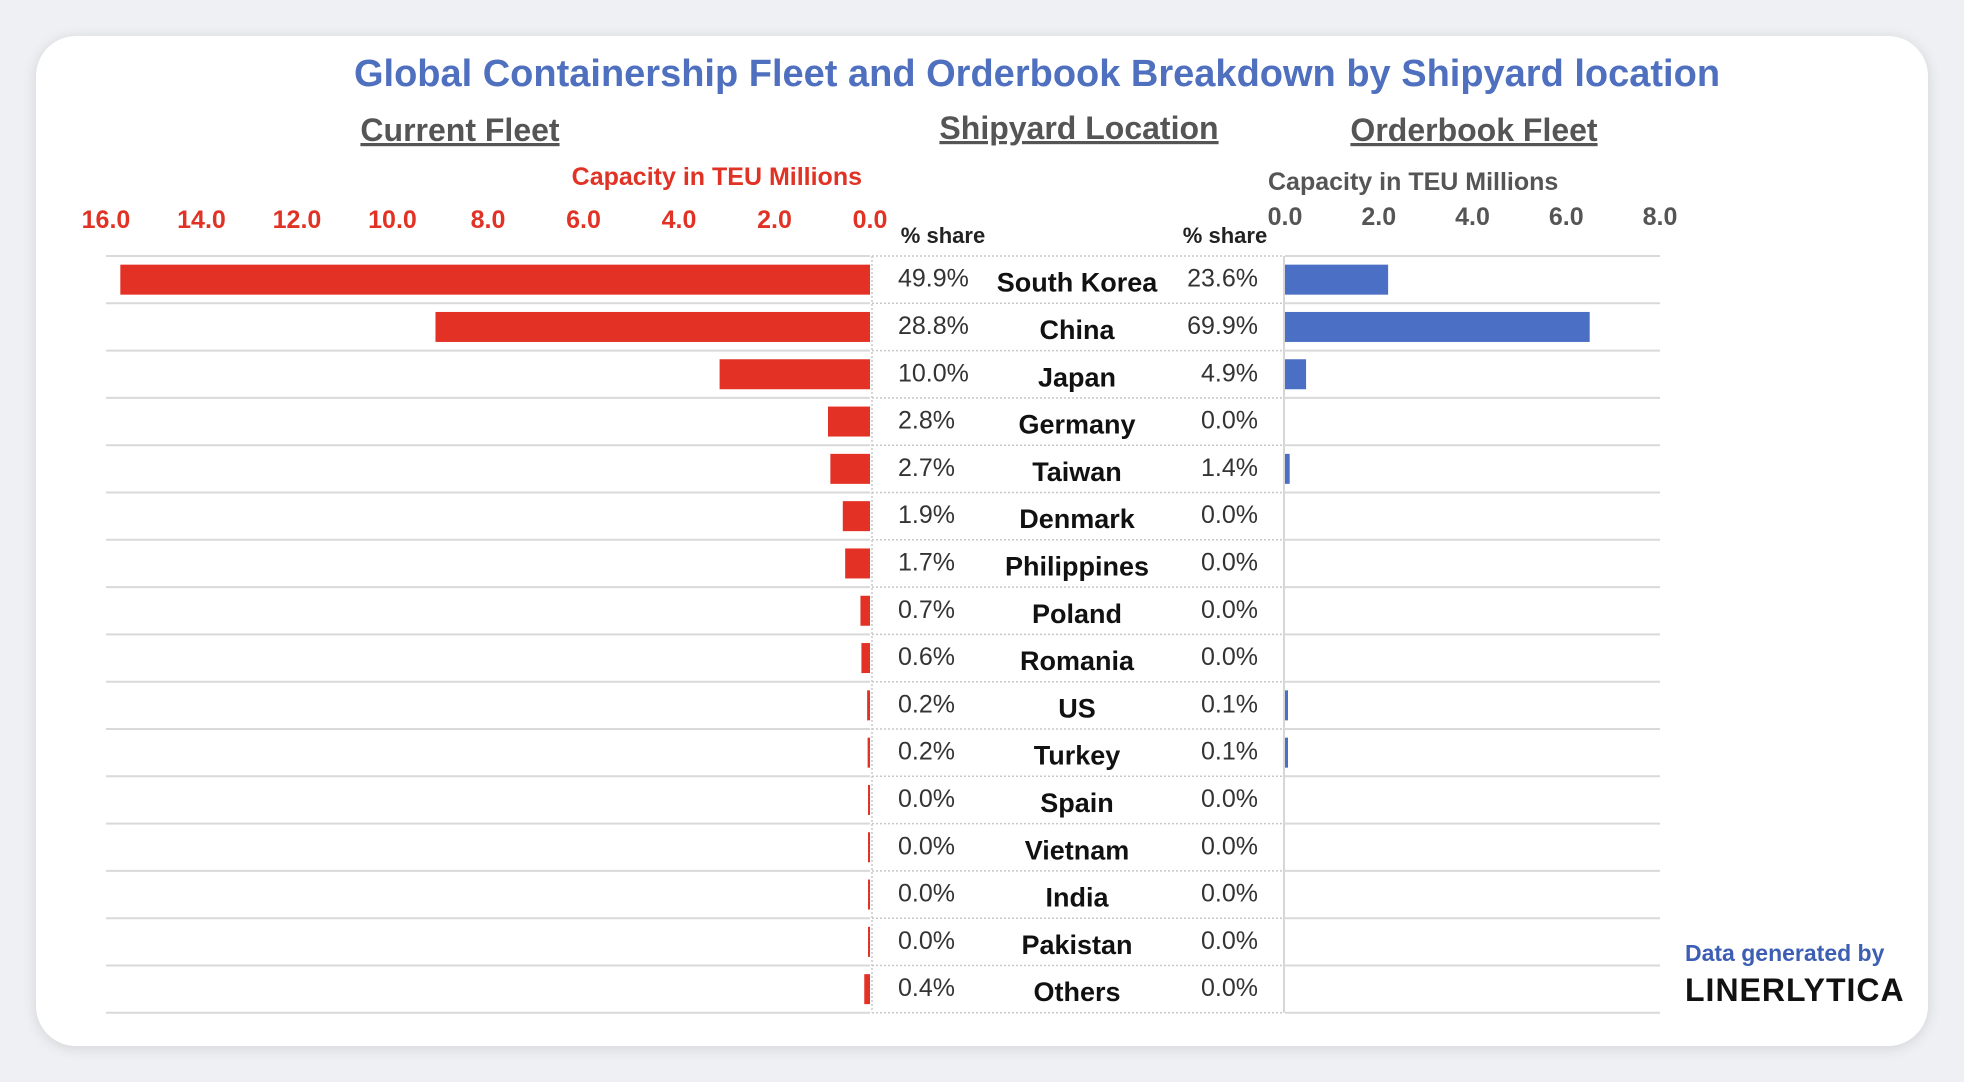 This screenshot has height=1082, width=1964. What do you see at coordinates (1077, 898) in the screenshot?
I see `country-label: India` at bounding box center [1077, 898].